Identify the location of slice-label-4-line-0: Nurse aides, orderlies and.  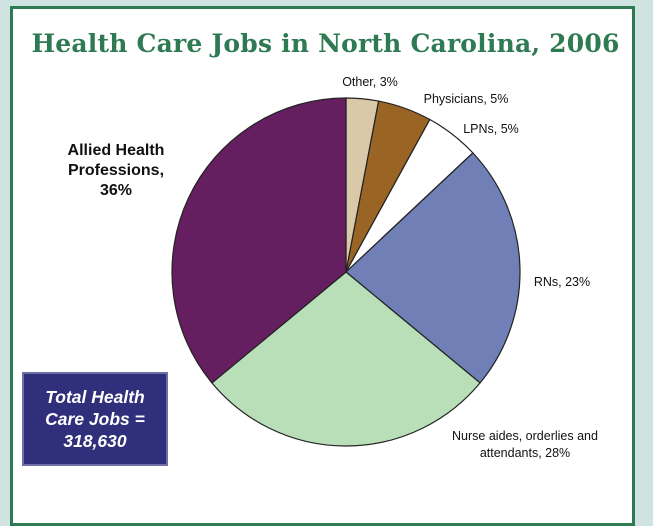
(525, 436).